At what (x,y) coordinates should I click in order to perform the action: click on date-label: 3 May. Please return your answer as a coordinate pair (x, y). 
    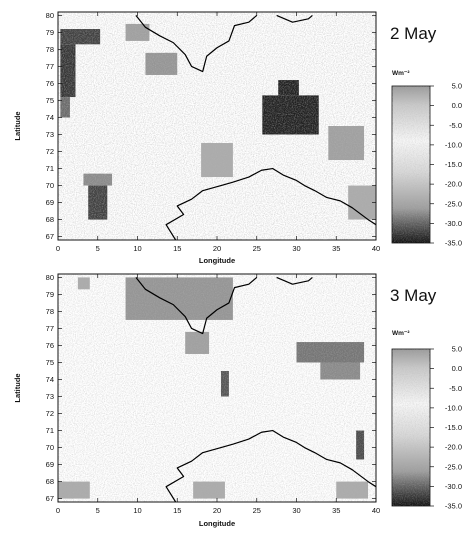
    Looking at the image, I should click on (413, 295).